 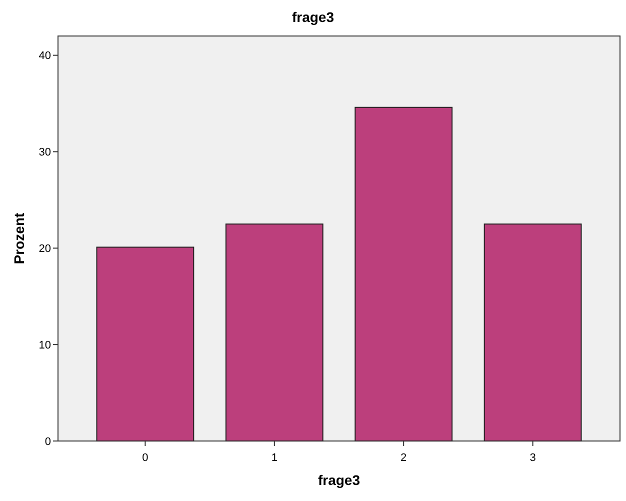 What do you see at coordinates (47, 442) in the screenshot?
I see `y-tick-label: 0` at bounding box center [47, 442].